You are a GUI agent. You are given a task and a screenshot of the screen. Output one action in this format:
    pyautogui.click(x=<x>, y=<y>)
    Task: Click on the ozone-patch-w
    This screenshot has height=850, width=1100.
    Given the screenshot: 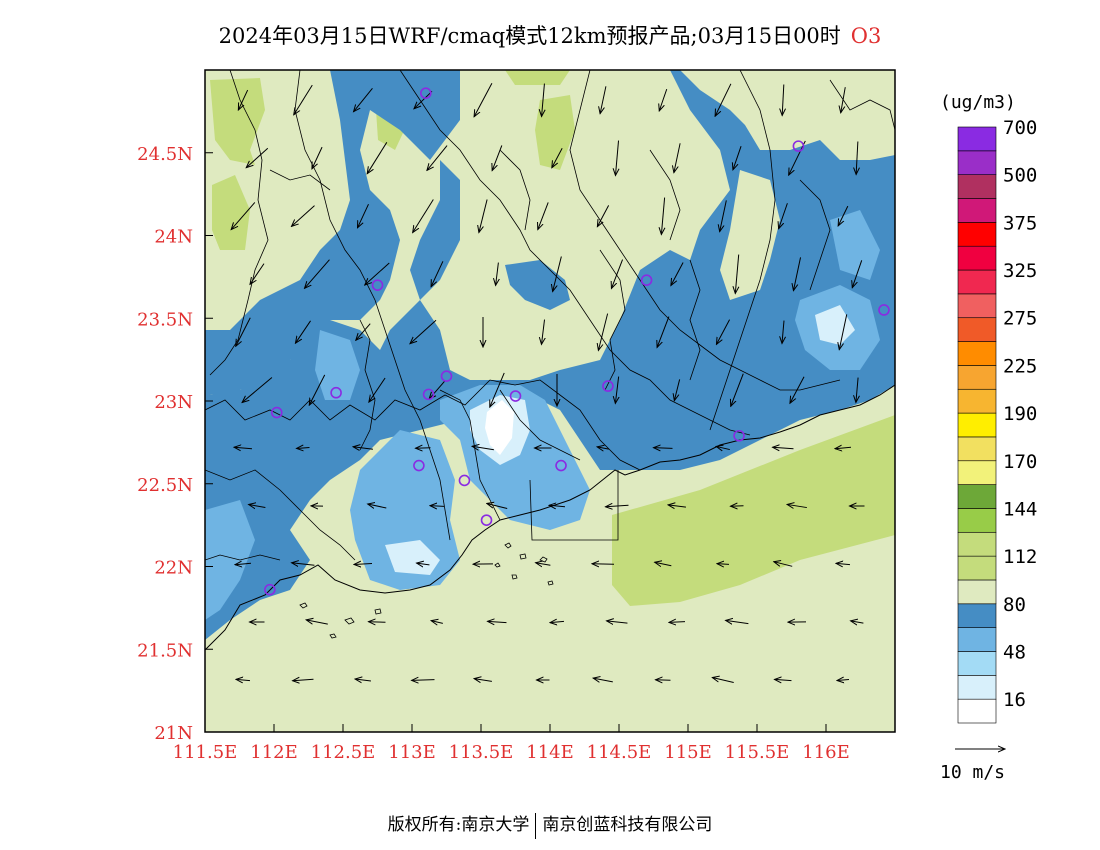 What is the action you would take?
    pyautogui.click(x=231, y=212)
    